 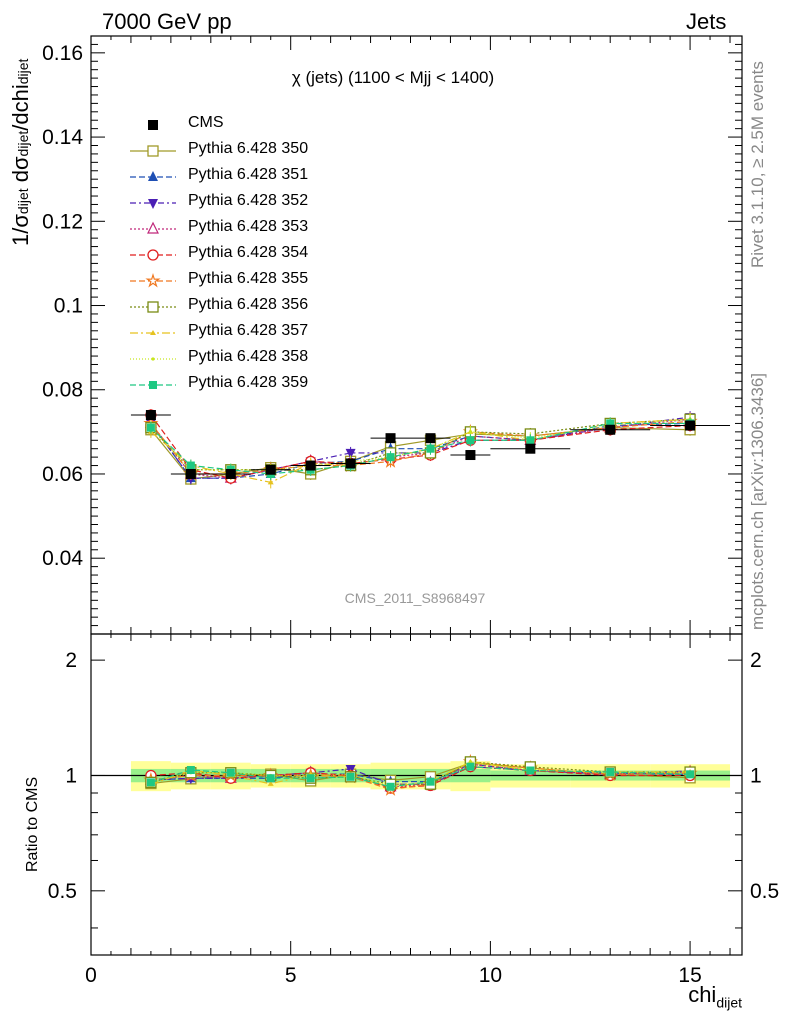 I want to click on ratio-tick-label-right: 2, so click(x=756, y=660).